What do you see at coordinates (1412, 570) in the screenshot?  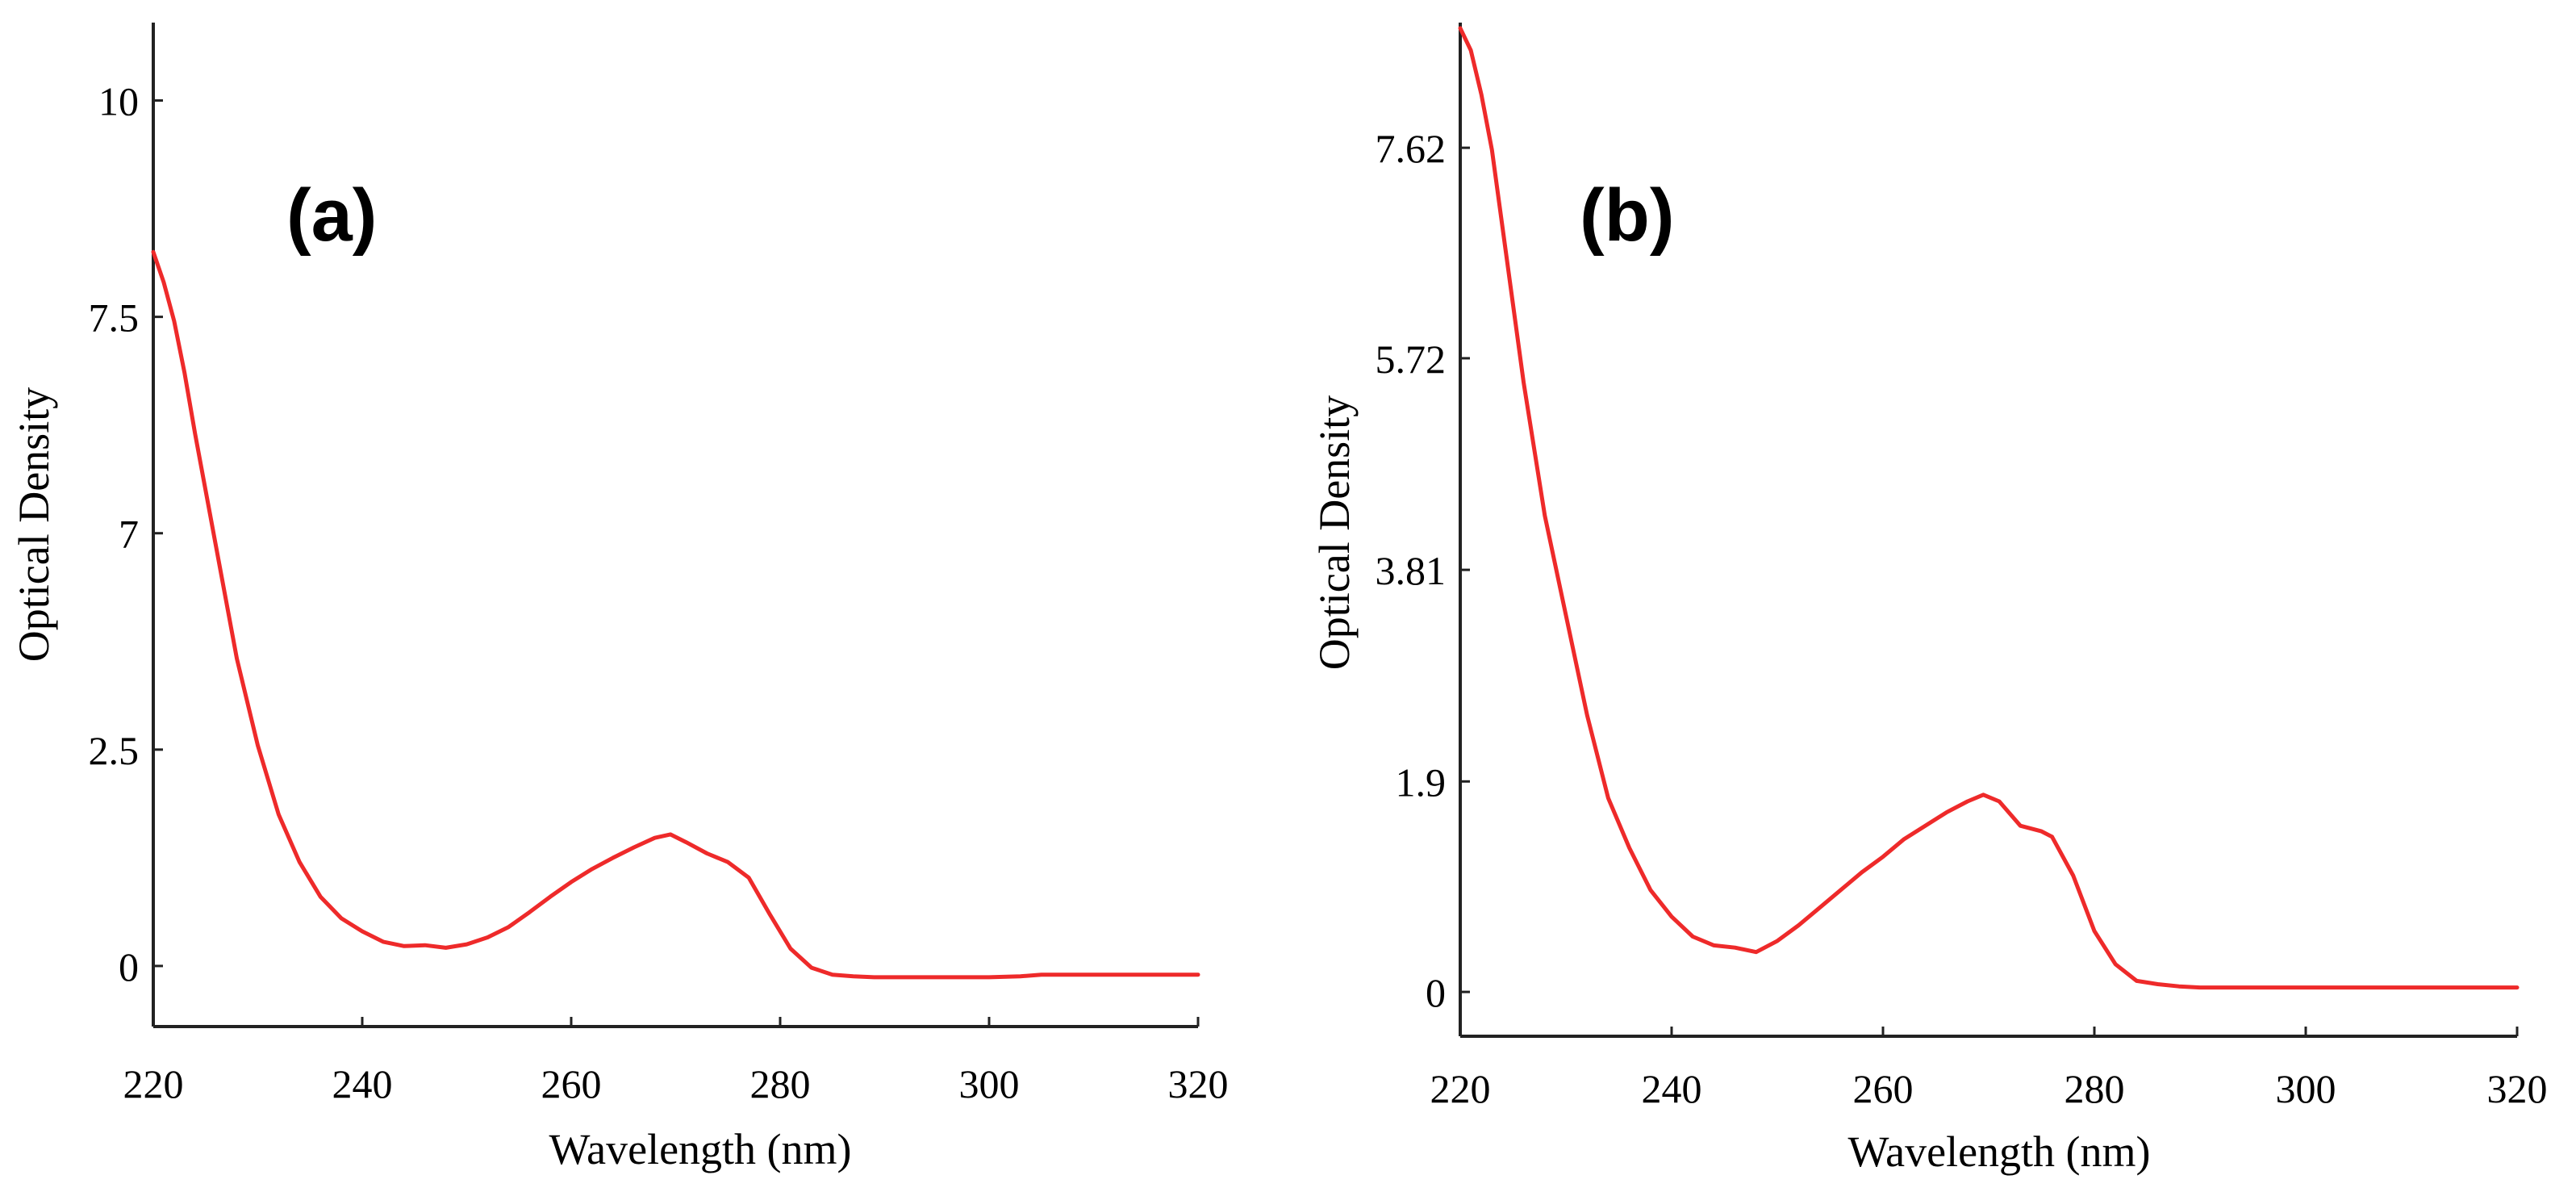 I see `y-tick-label: 3.81` at bounding box center [1412, 570].